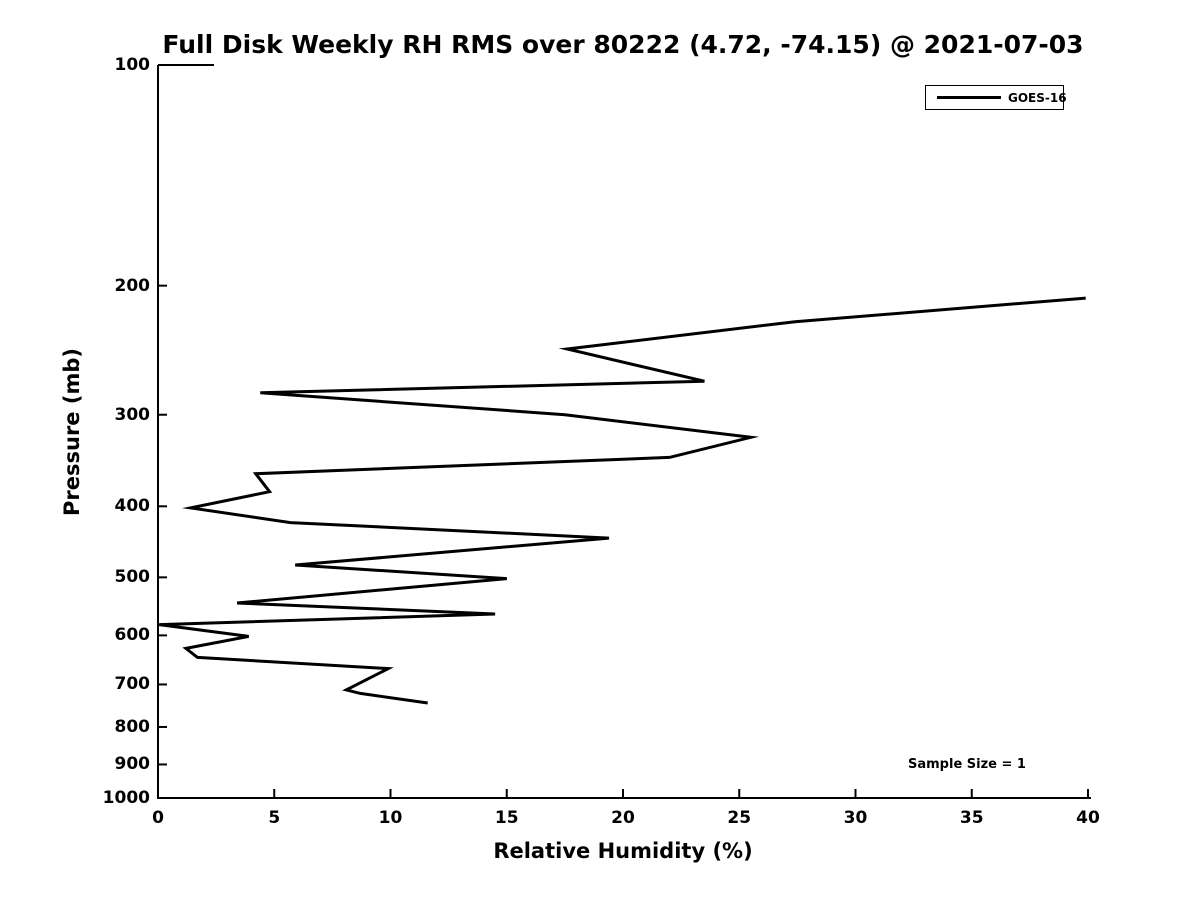 Image resolution: width=1200 pixels, height=900 pixels. What do you see at coordinates (132, 414) in the screenshot?
I see `y-tick-label: 300` at bounding box center [132, 414].